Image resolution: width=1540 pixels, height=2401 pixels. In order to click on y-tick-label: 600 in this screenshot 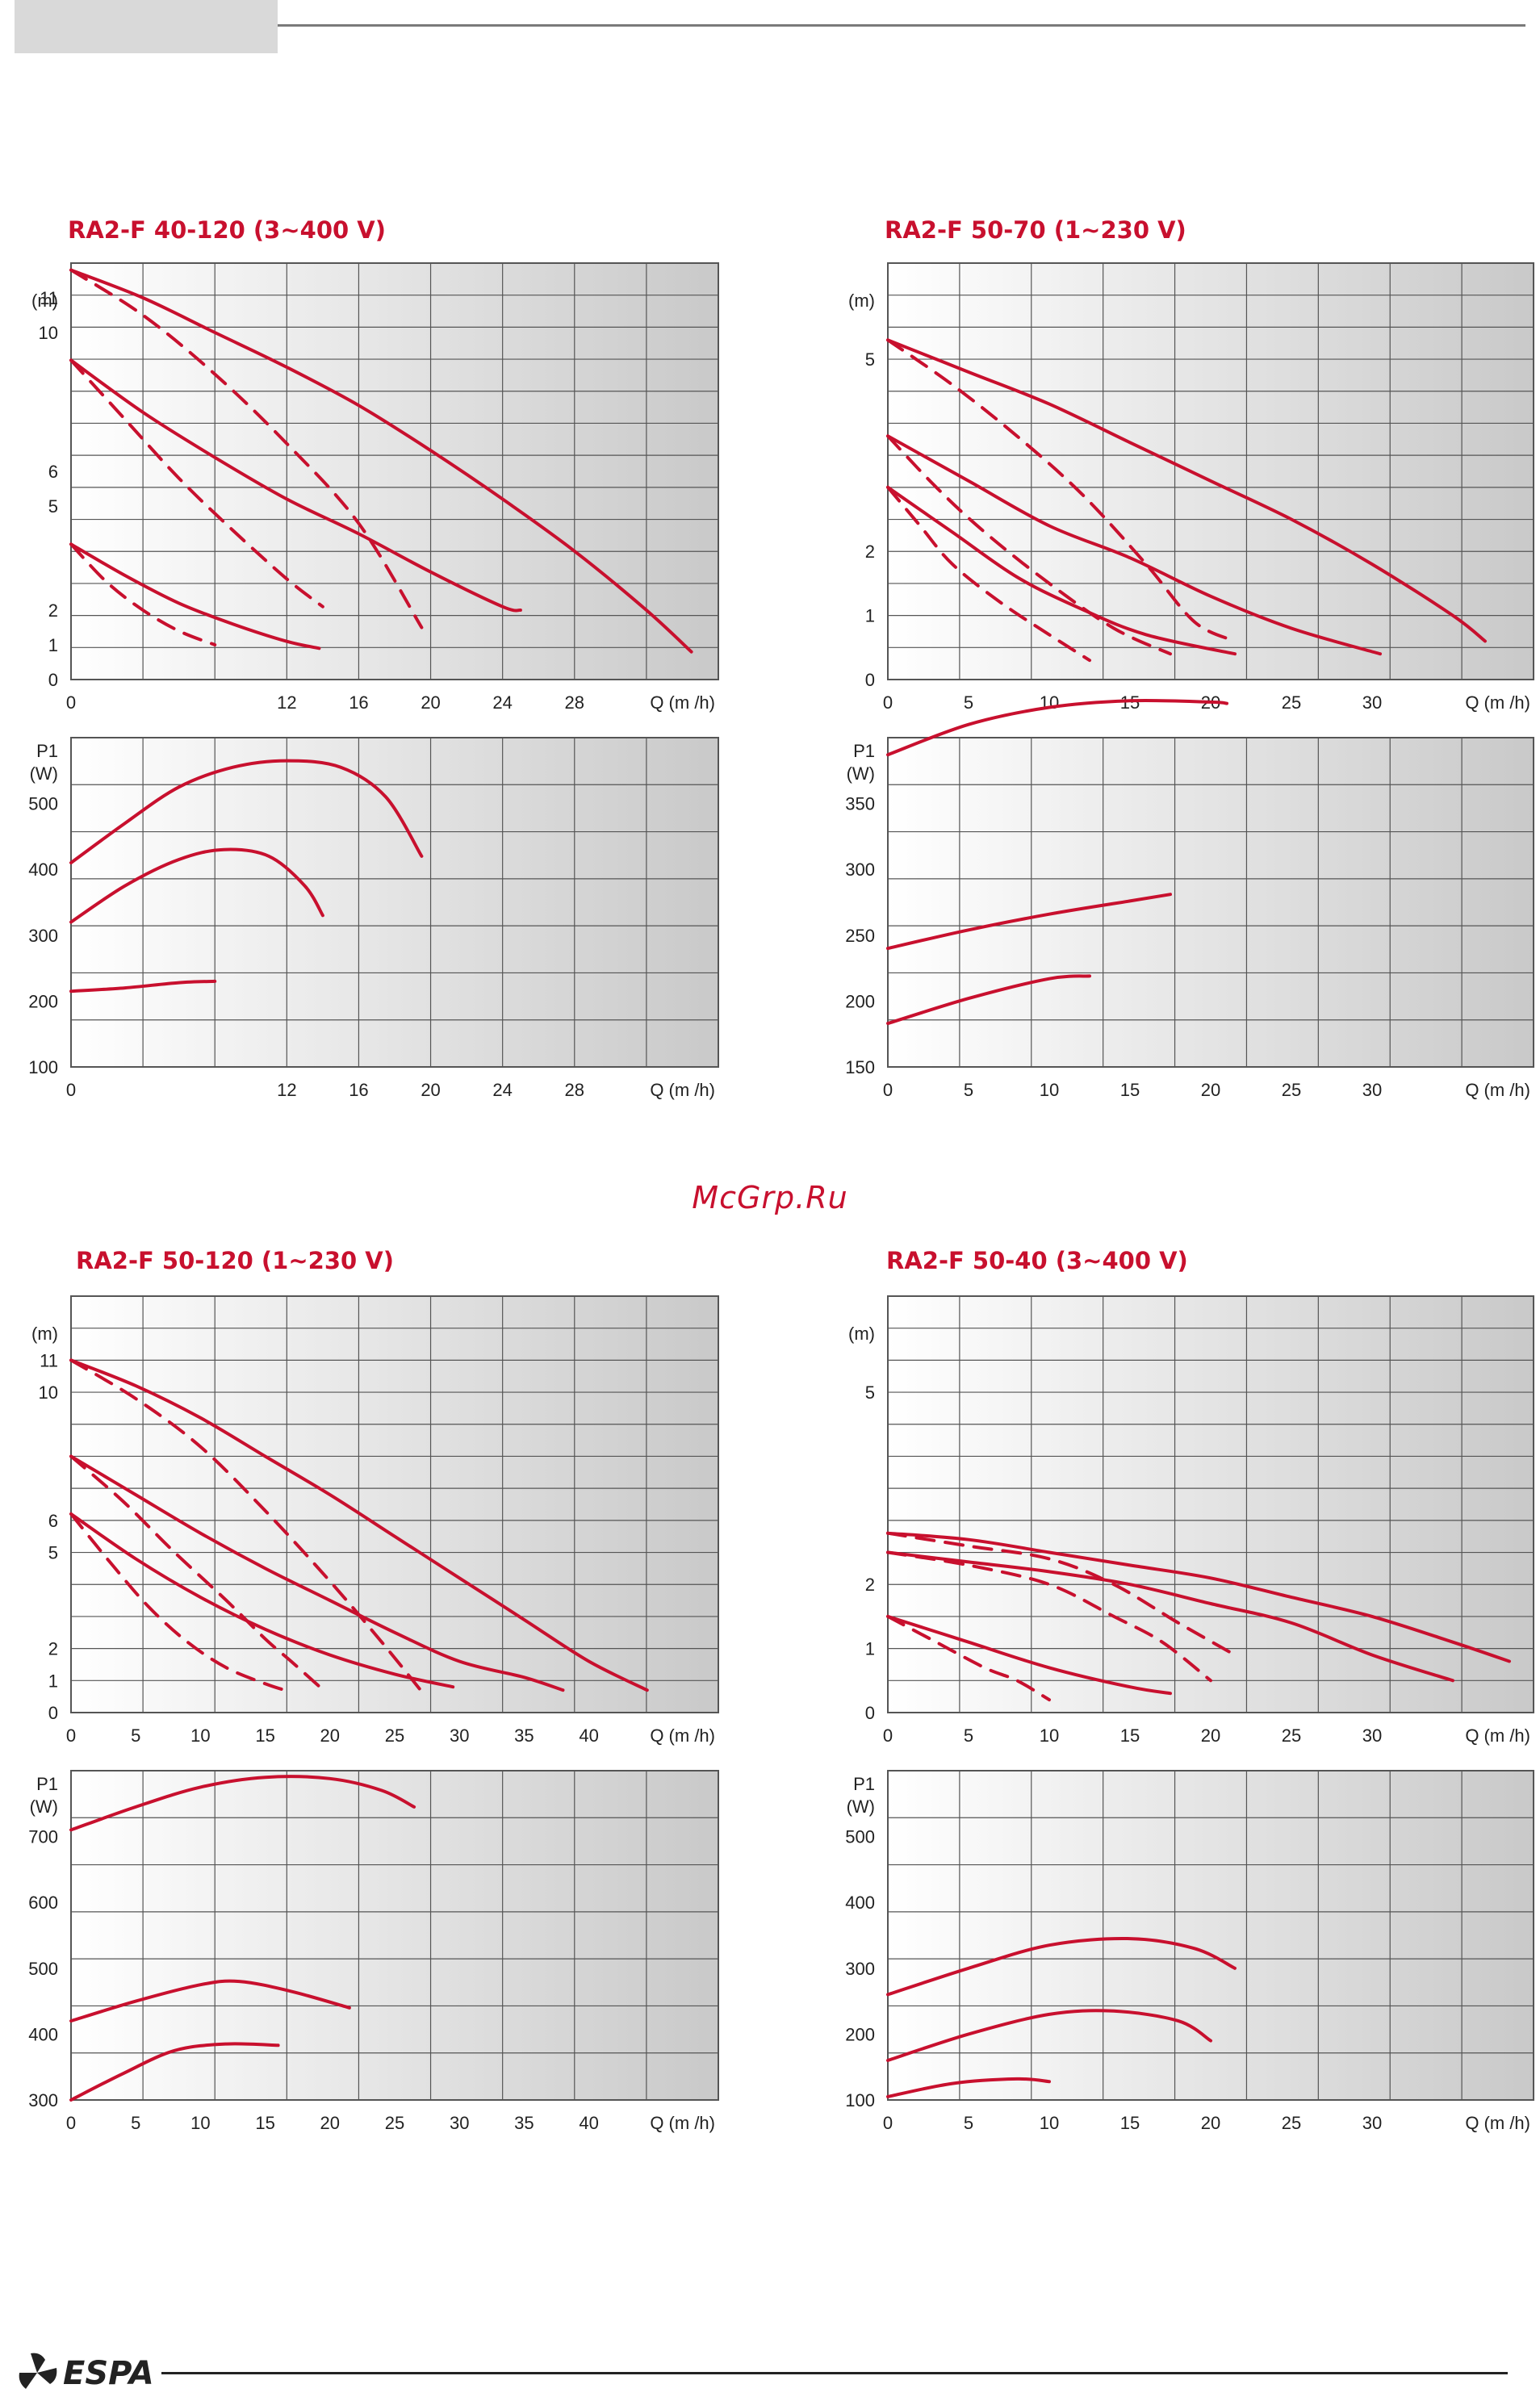, I will do `click(43, 1903)`.